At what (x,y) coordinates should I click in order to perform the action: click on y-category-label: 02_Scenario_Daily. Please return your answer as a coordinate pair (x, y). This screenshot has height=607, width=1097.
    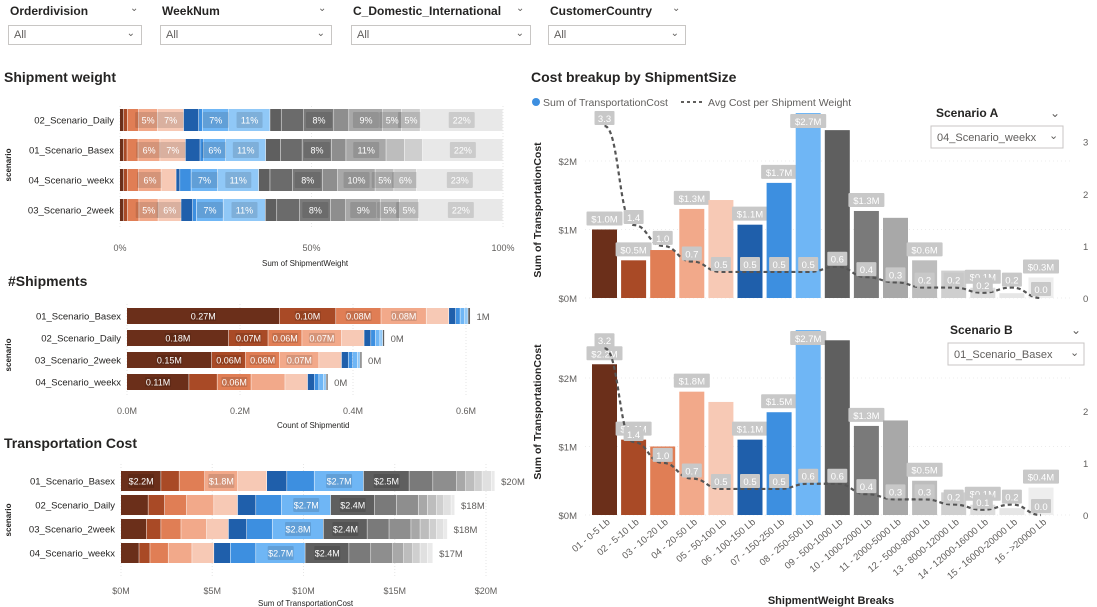
    Looking at the image, I should click on (74, 121).